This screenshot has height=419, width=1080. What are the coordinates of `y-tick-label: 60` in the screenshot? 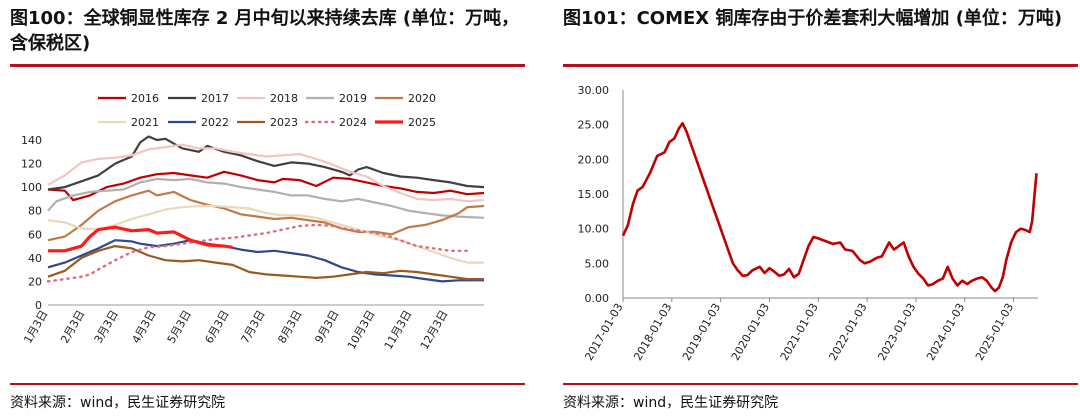 It's located at (35, 234).